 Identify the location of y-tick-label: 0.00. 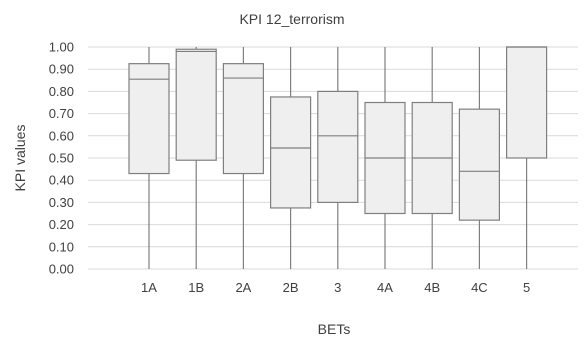
(61, 269).